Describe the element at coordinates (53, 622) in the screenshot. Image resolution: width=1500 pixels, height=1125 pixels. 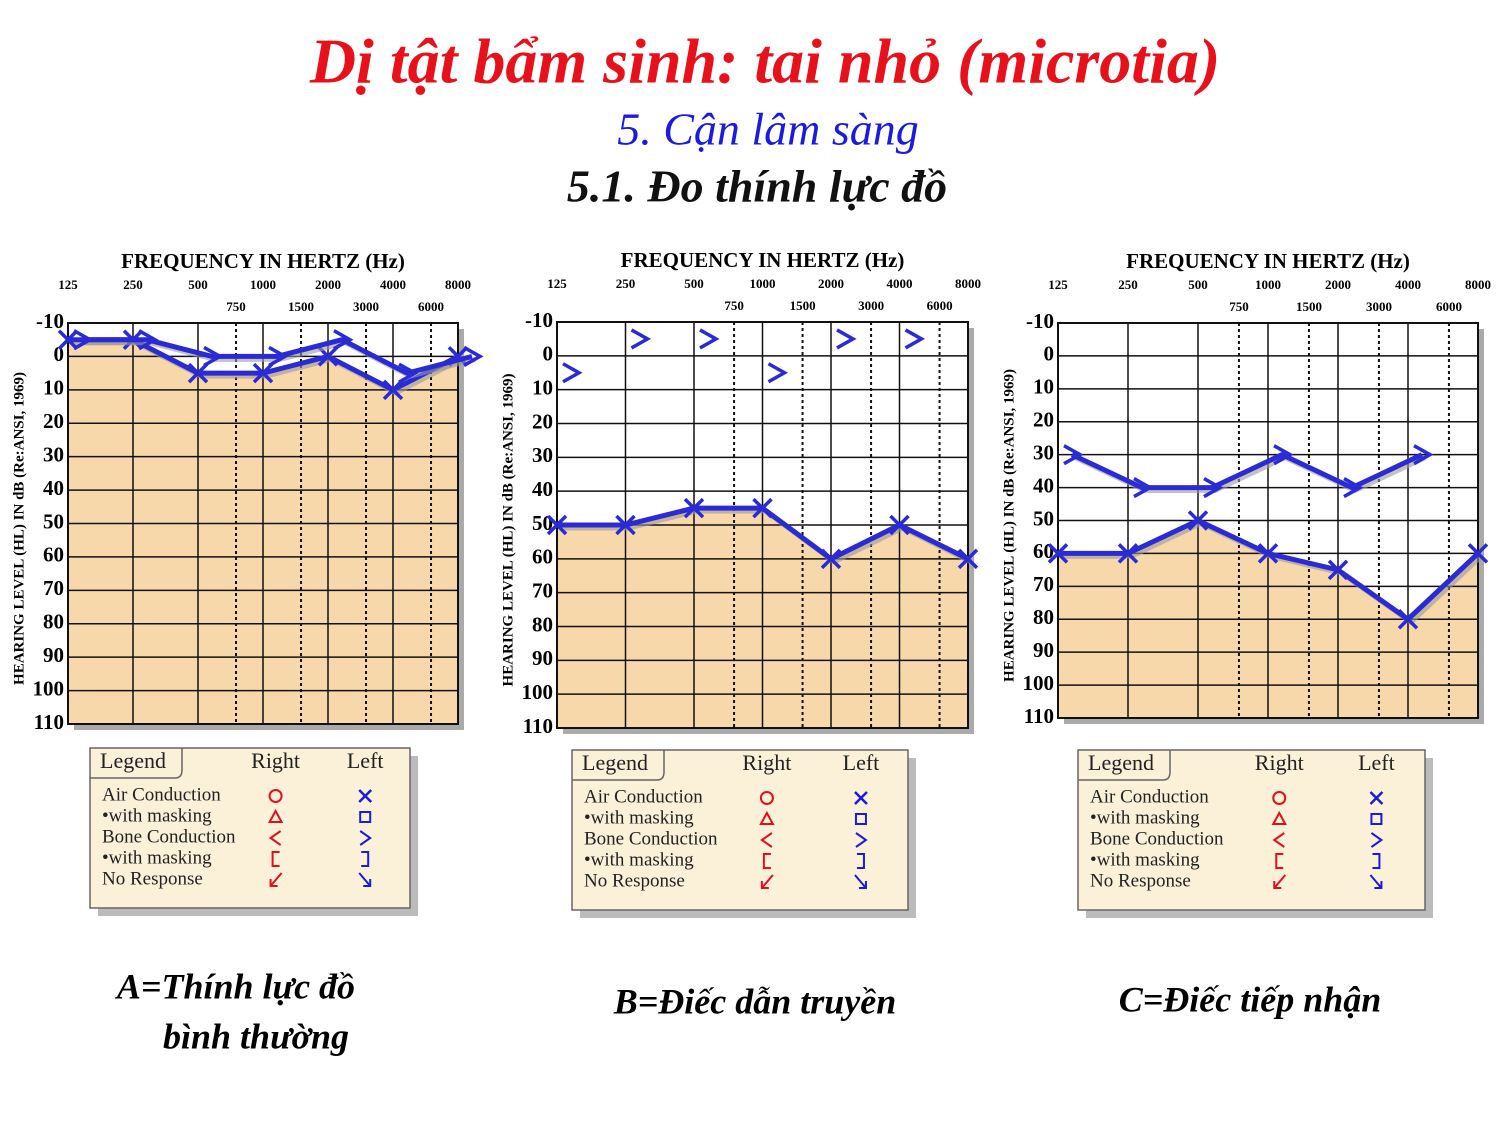
I see `y-tick-label: 80` at that location.